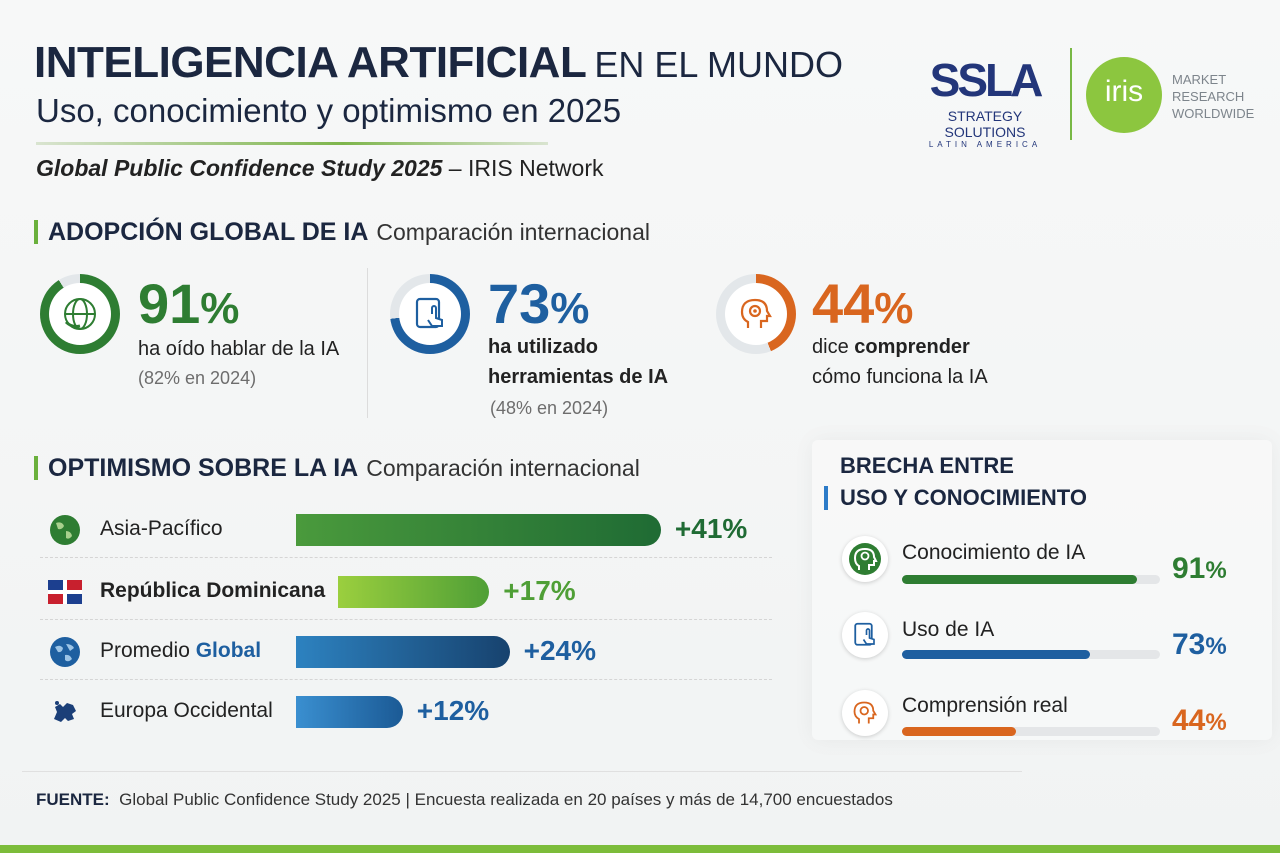 The height and width of the screenshot is (853, 1280). I want to click on kpi-number: 44, so click(843, 303).